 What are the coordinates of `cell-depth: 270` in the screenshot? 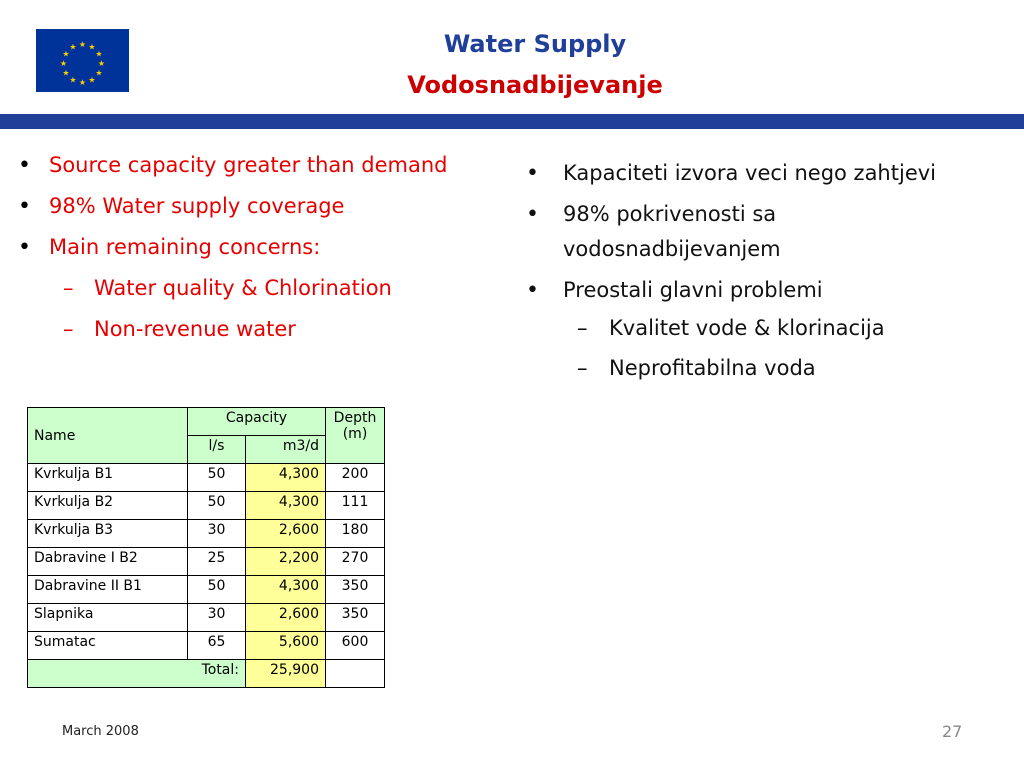 It's located at (355, 561).